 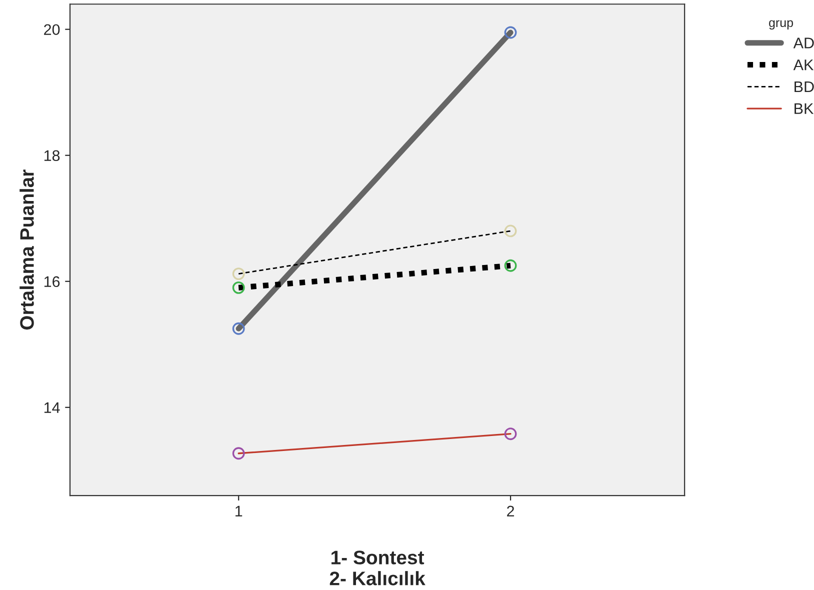 What do you see at coordinates (52, 30) in the screenshot?
I see `y-tick-label: 20` at bounding box center [52, 30].